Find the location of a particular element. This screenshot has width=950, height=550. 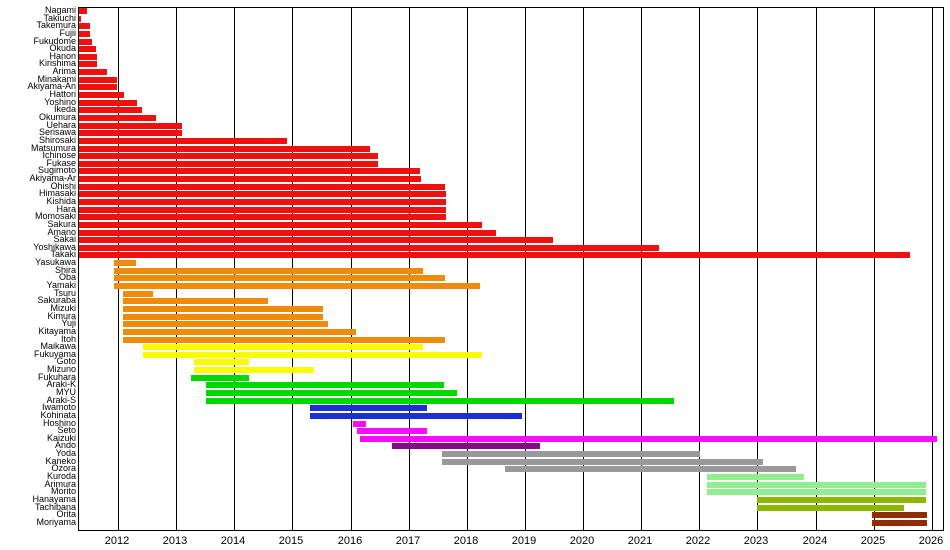

row-label: Ozora is located at coordinates (63, 468).